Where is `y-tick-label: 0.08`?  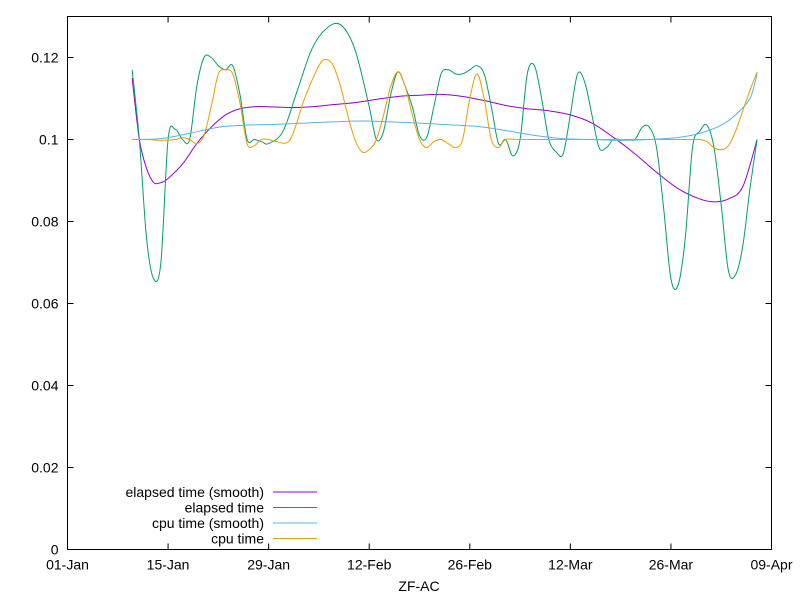 y-tick-label: 0.08 is located at coordinates (44, 222).